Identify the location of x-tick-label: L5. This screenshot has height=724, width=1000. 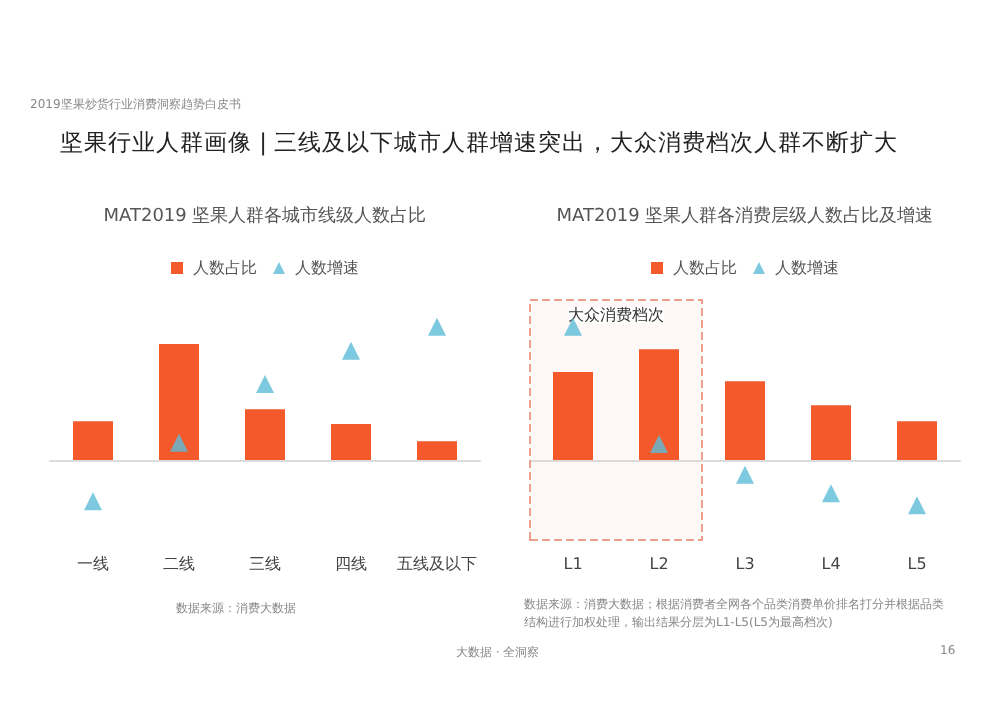
(917, 564).